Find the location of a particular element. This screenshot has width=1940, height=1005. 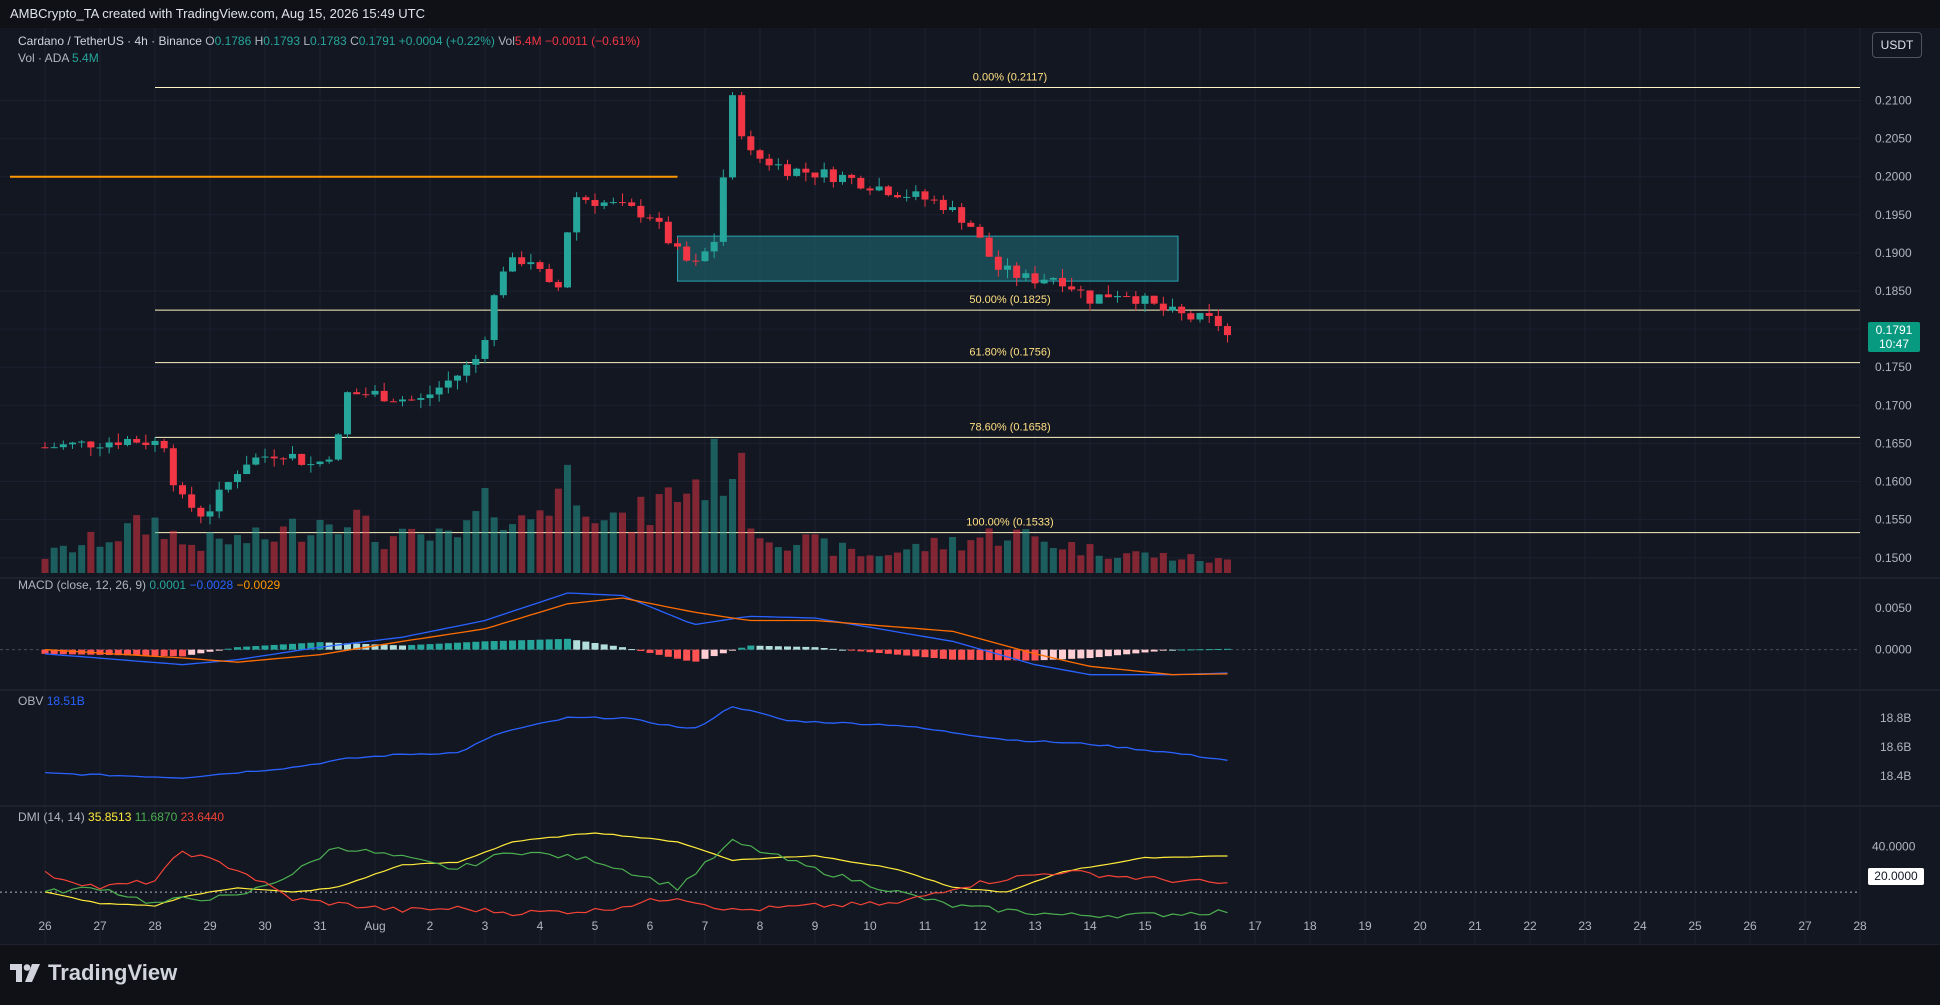

volume-legend: Vol · ADA 5.4M is located at coordinates (58, 58).